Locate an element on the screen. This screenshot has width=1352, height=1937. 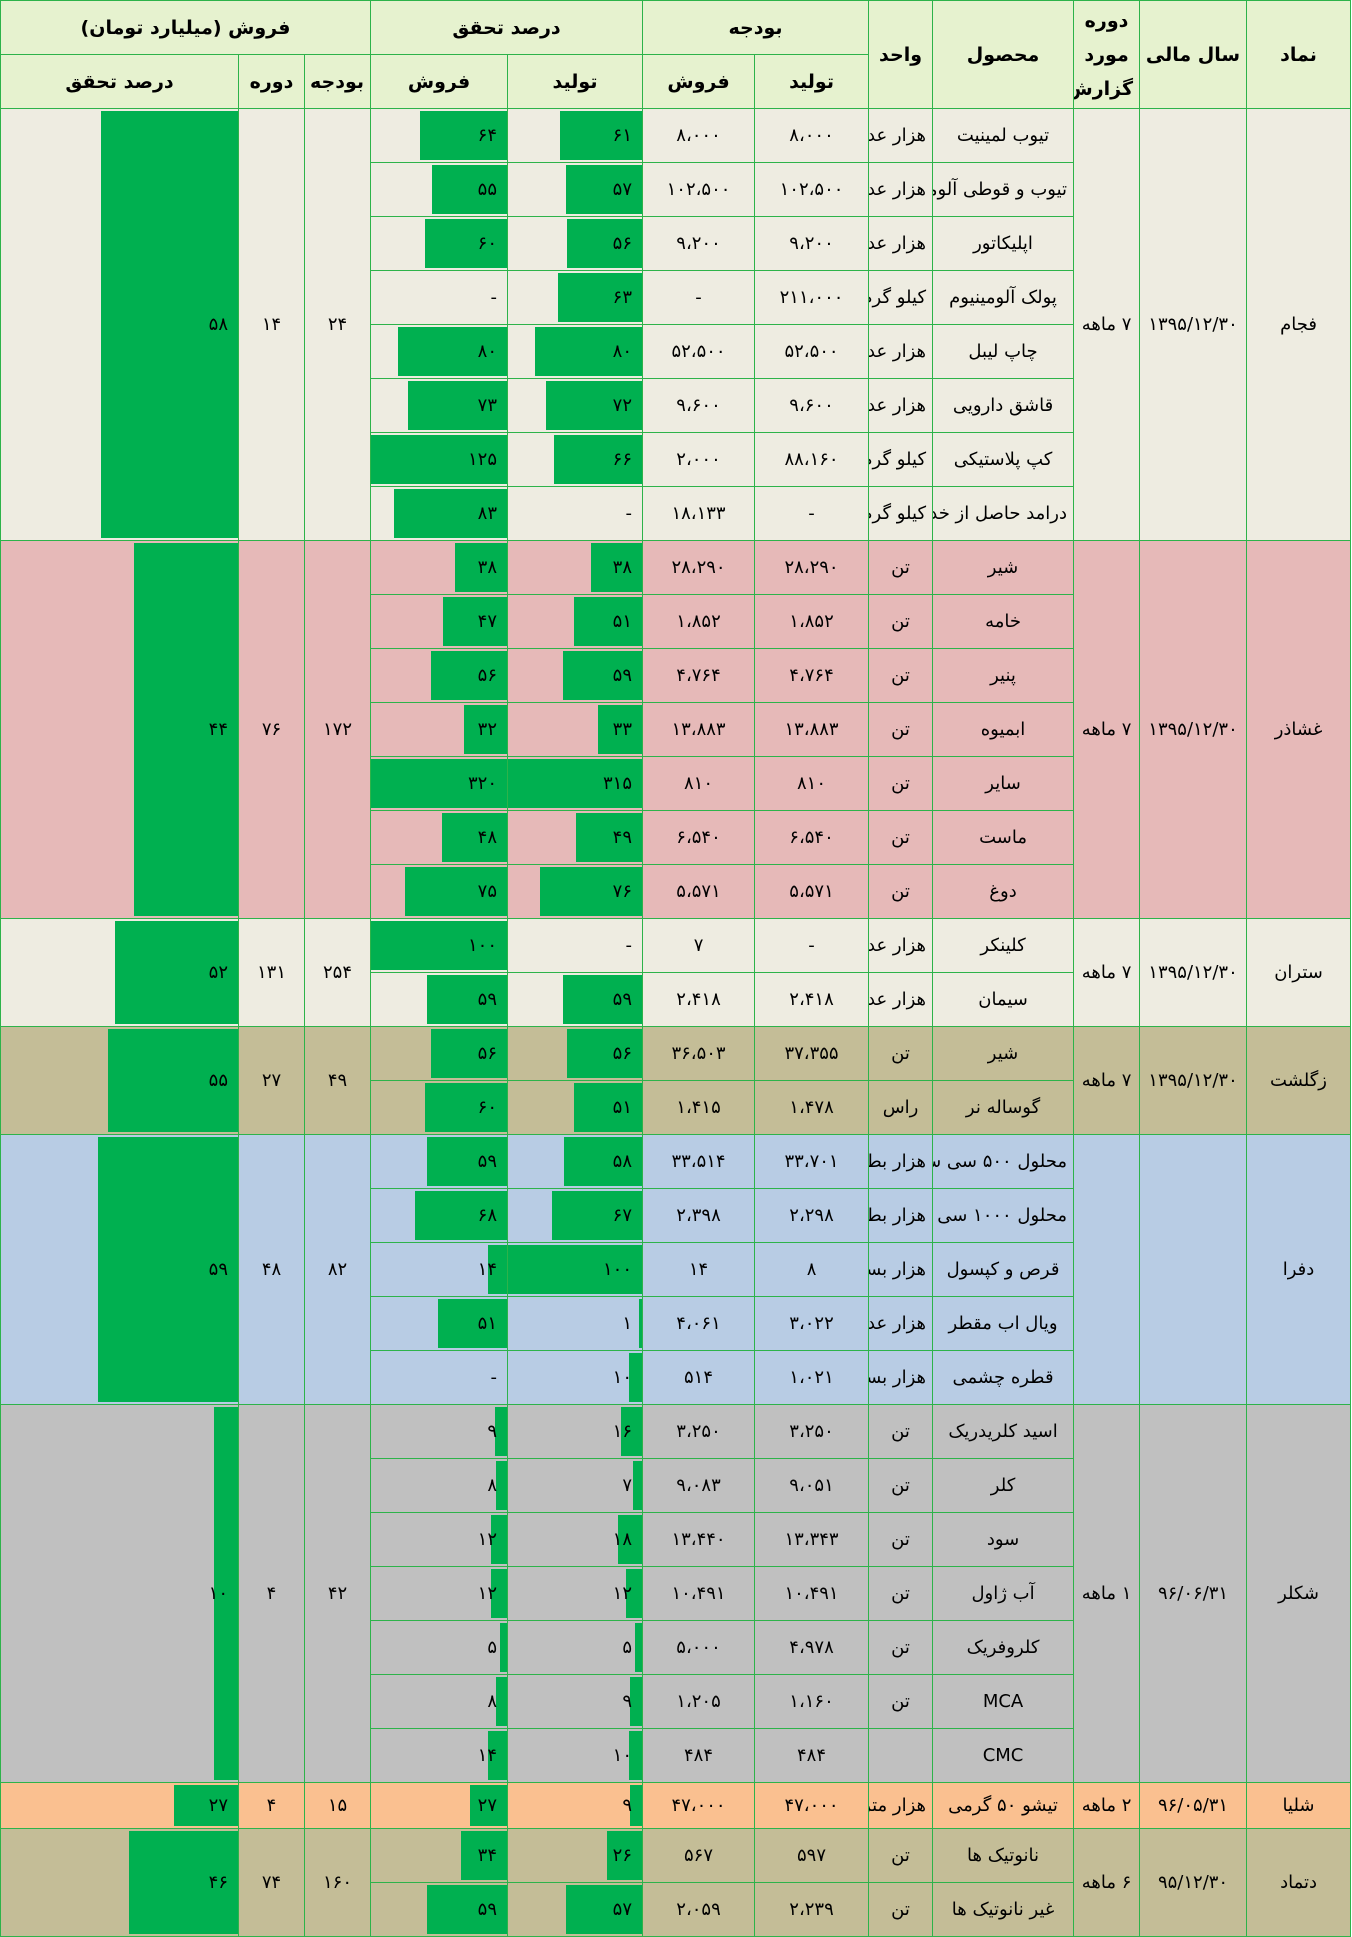
sales-achievement-cell-value: ۱۲ is located at coordinates (487, 1539).